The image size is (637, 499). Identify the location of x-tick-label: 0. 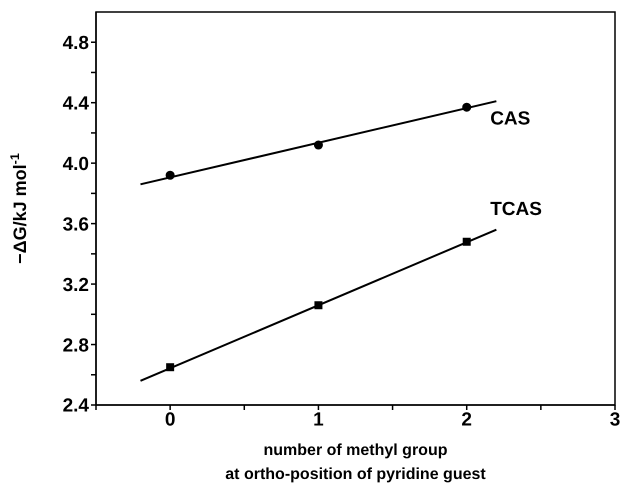
(170, 419).